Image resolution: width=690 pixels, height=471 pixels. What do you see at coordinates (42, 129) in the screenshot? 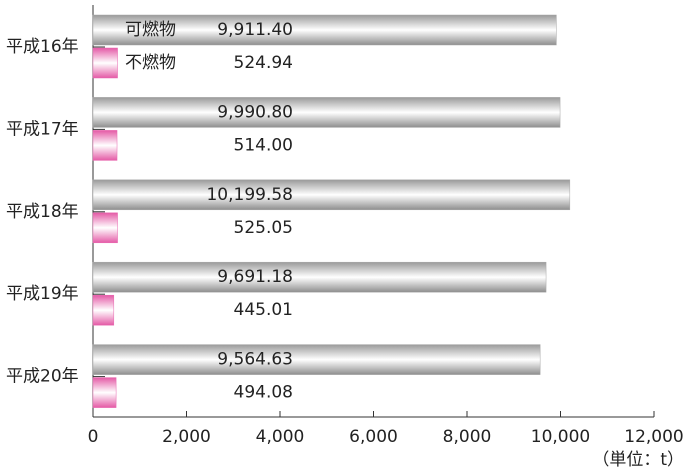
I see `category-label: 平成17年` at bounding box center [42, 129].